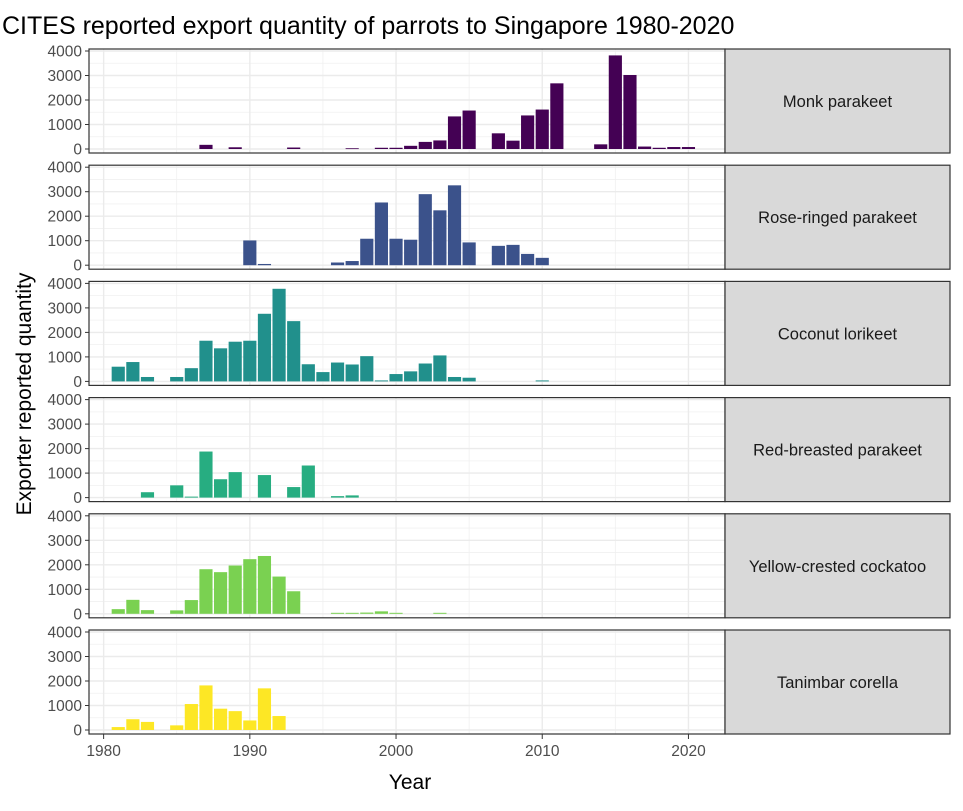  What do you see at coordinates (499, 217) in the screenshot?
I see `facet-panel: 0 1000 2000 3000 4000 Rose-ringed parakeet` at bounding box center [499, 217].